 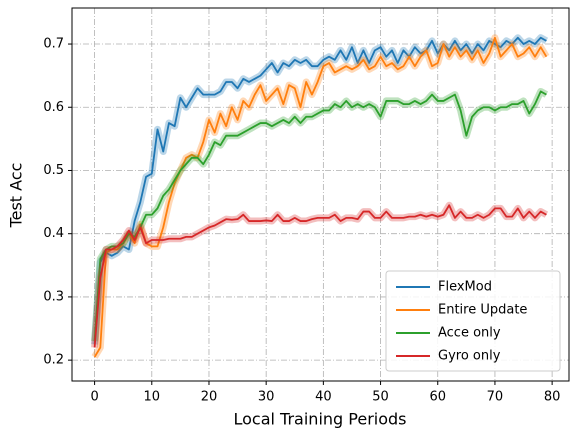 I want to click on legend-label: Entire Update, so click(x=482, y=310).